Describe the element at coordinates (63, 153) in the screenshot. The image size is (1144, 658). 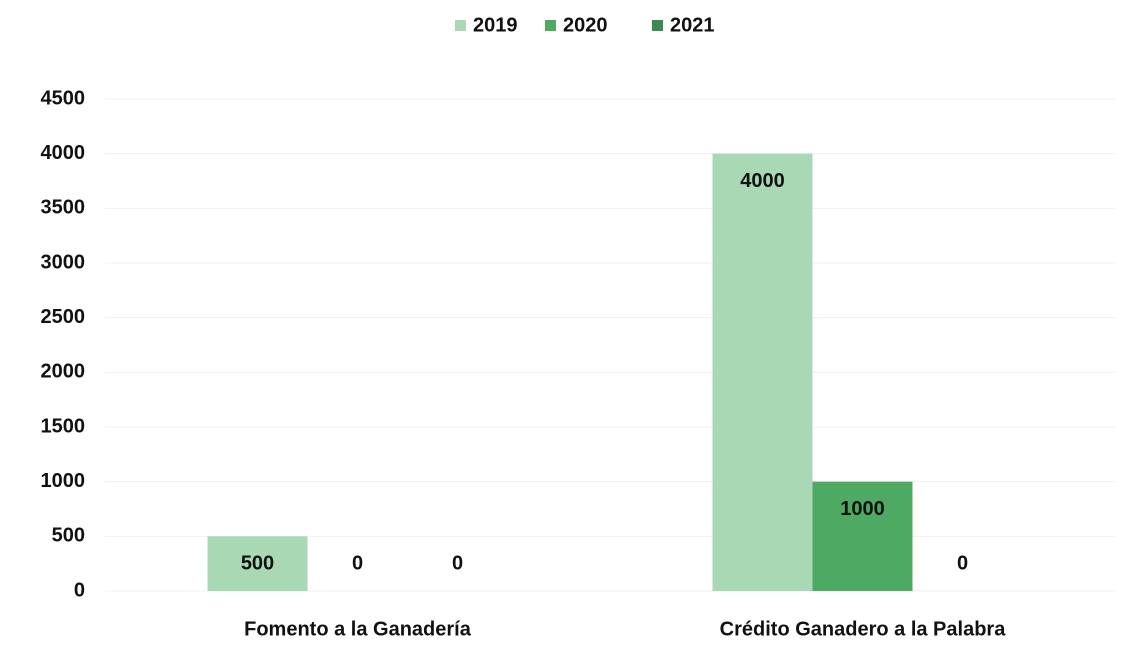
I see `y-tick-label: 4000` at that location.